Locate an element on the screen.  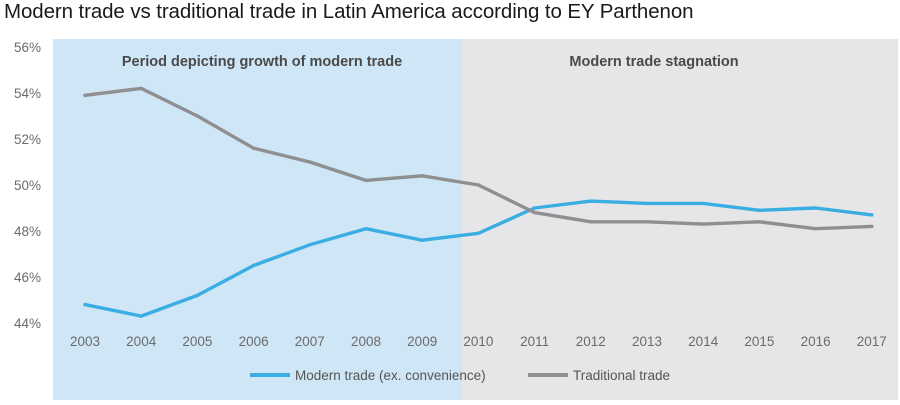
legend-label-traditional: Traditional trade is located at coordinates (621, 375).